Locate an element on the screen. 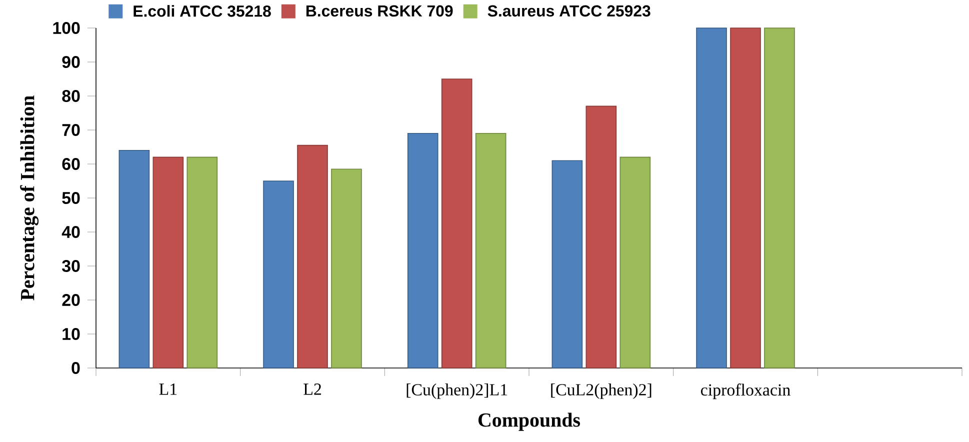  legend-label: E.coli ATCC 35218 is located at coordinates (202, 11).